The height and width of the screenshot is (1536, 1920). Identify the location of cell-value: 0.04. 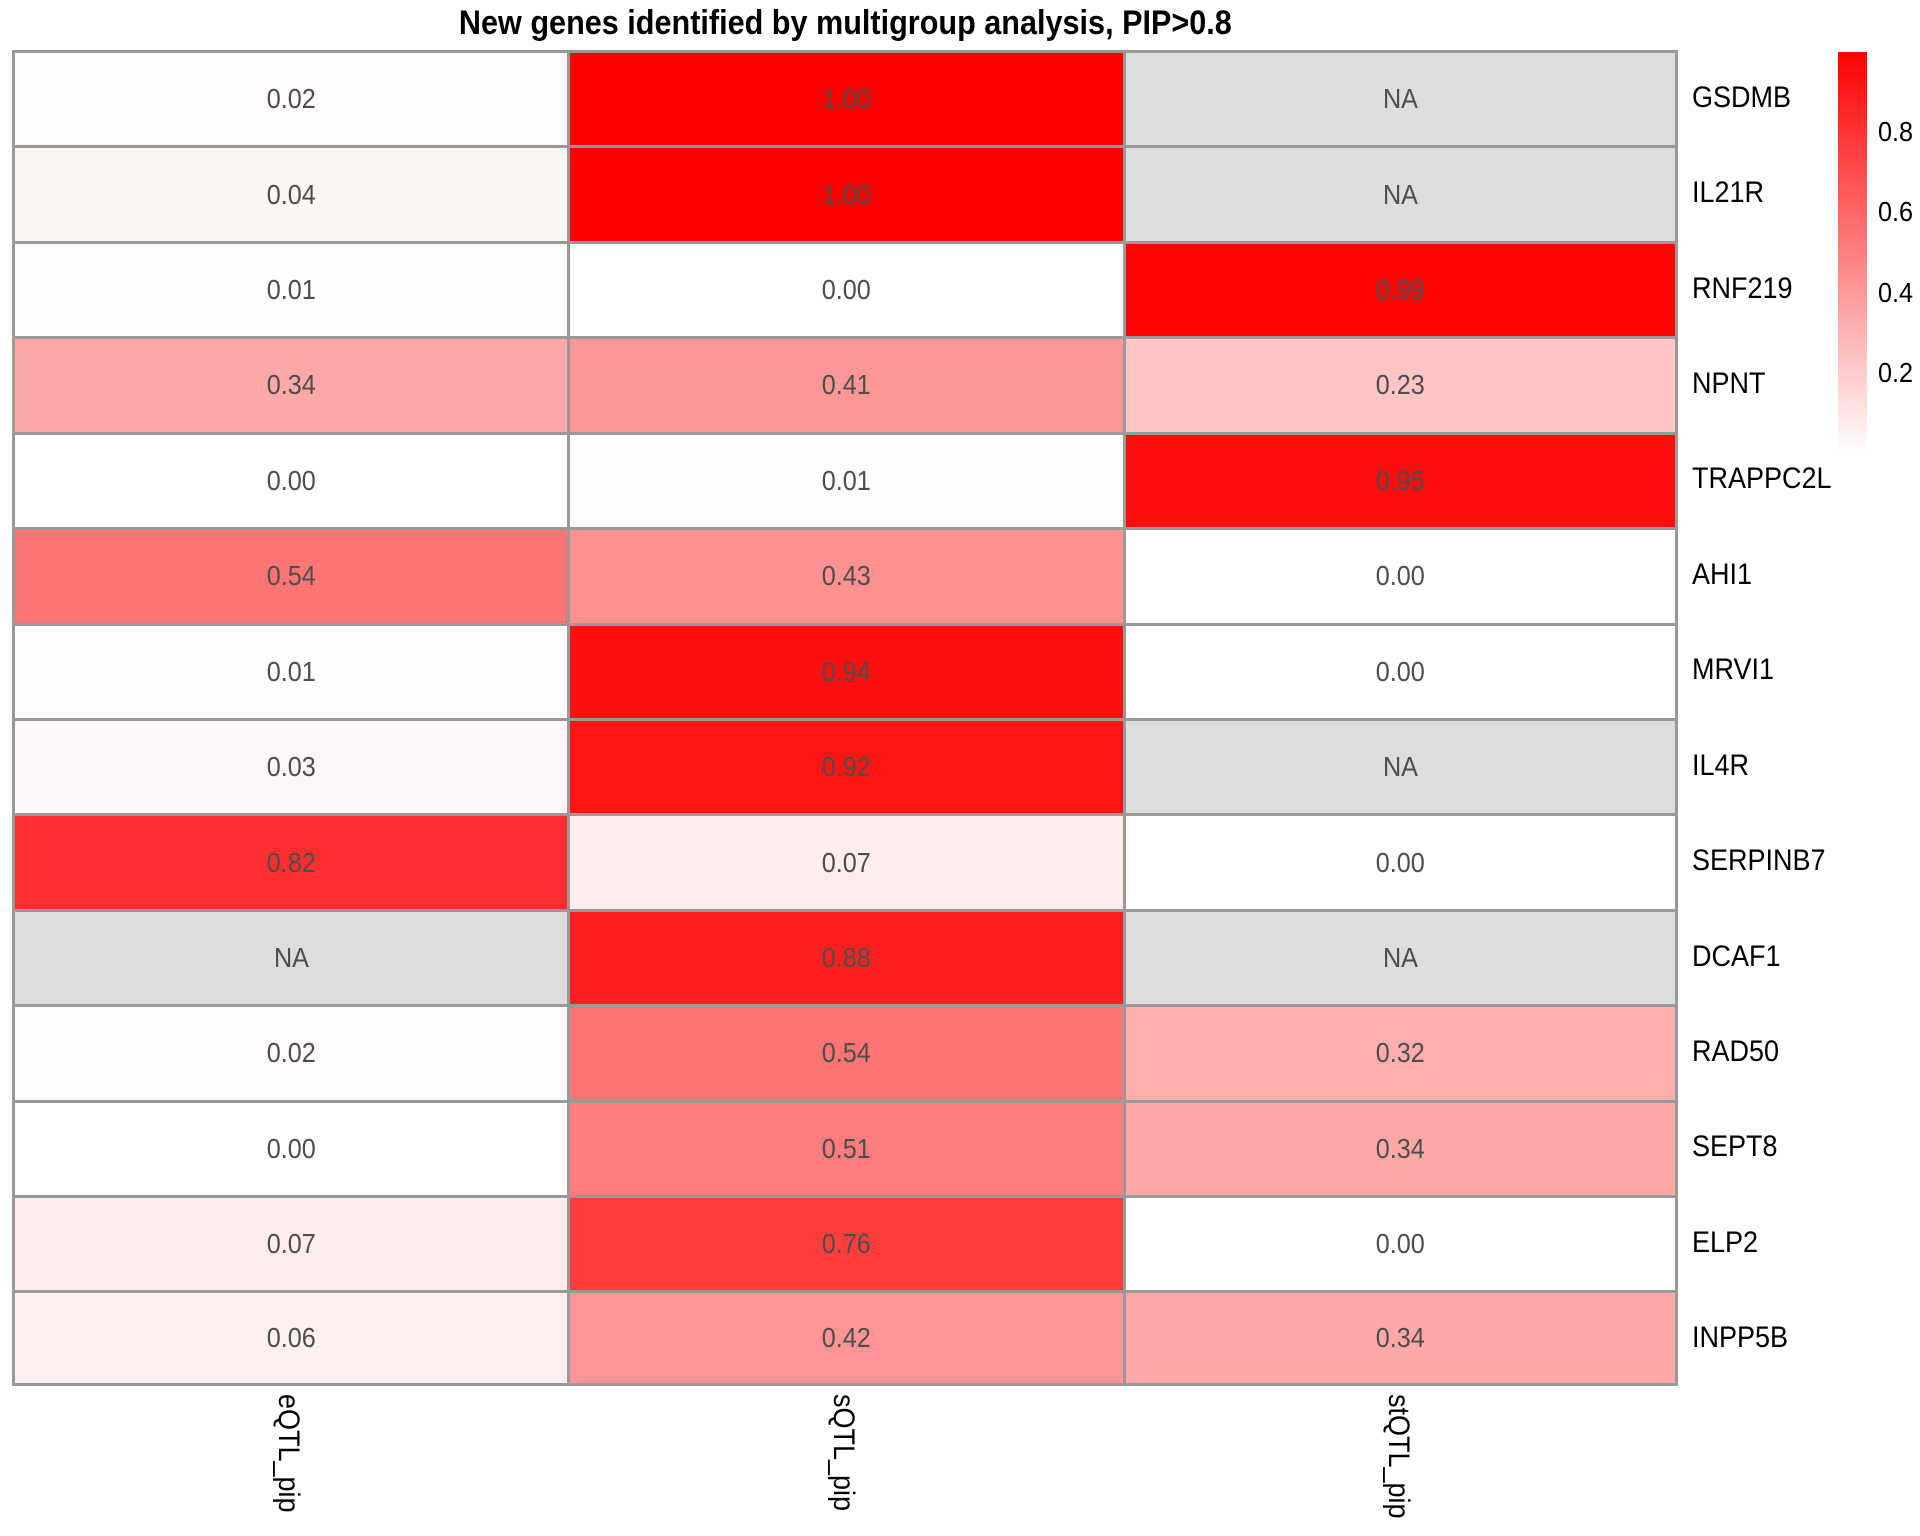
(291, 194).